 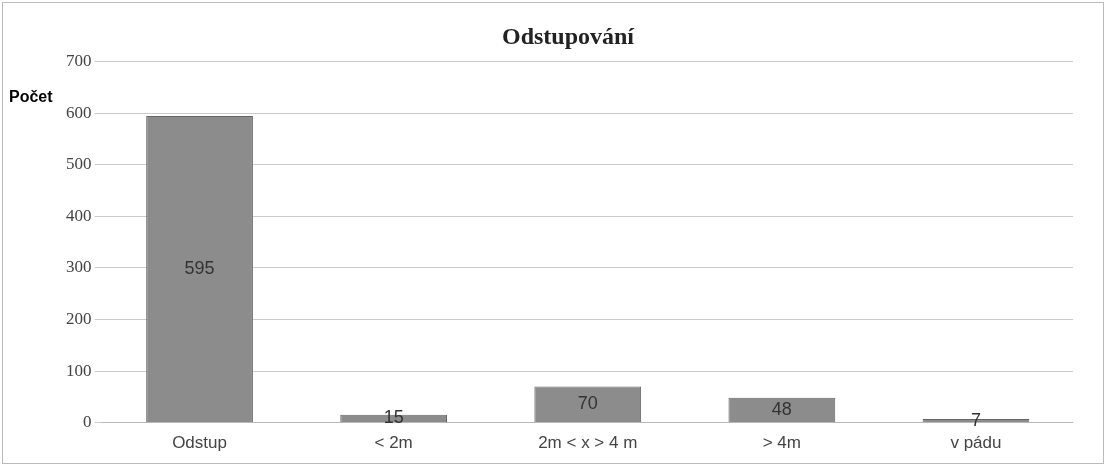 What do you see at coordinates (976, 443) in the screenshot?
I see `x-tick-label: v pádu` at bounding box center [976, 443].